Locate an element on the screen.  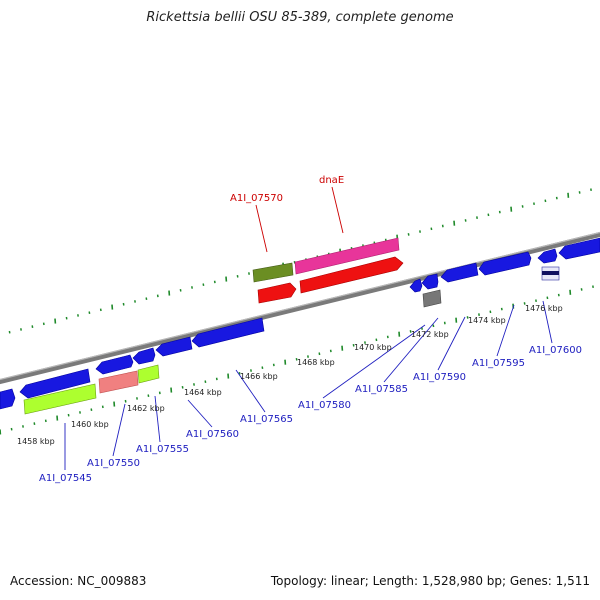
forward-genes is located at coordinates (328, 270).